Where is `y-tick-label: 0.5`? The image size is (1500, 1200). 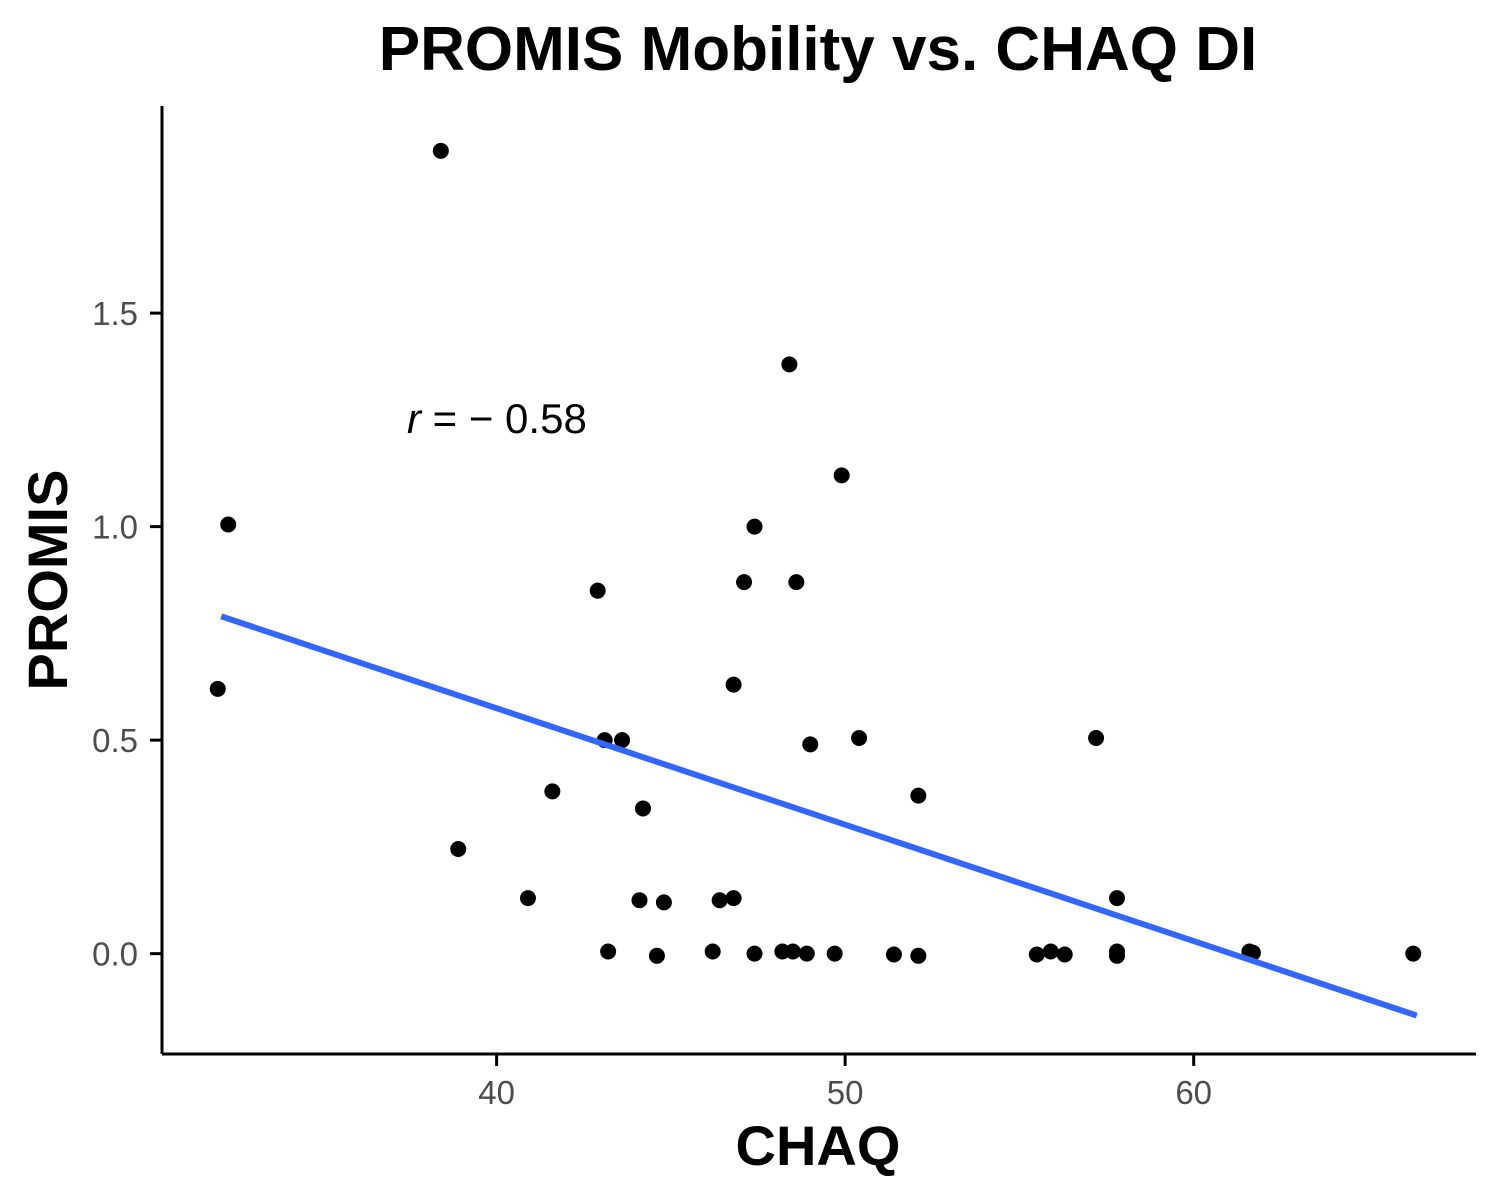 y-tick-label: 0.5 is located at coordinates (115, 740).